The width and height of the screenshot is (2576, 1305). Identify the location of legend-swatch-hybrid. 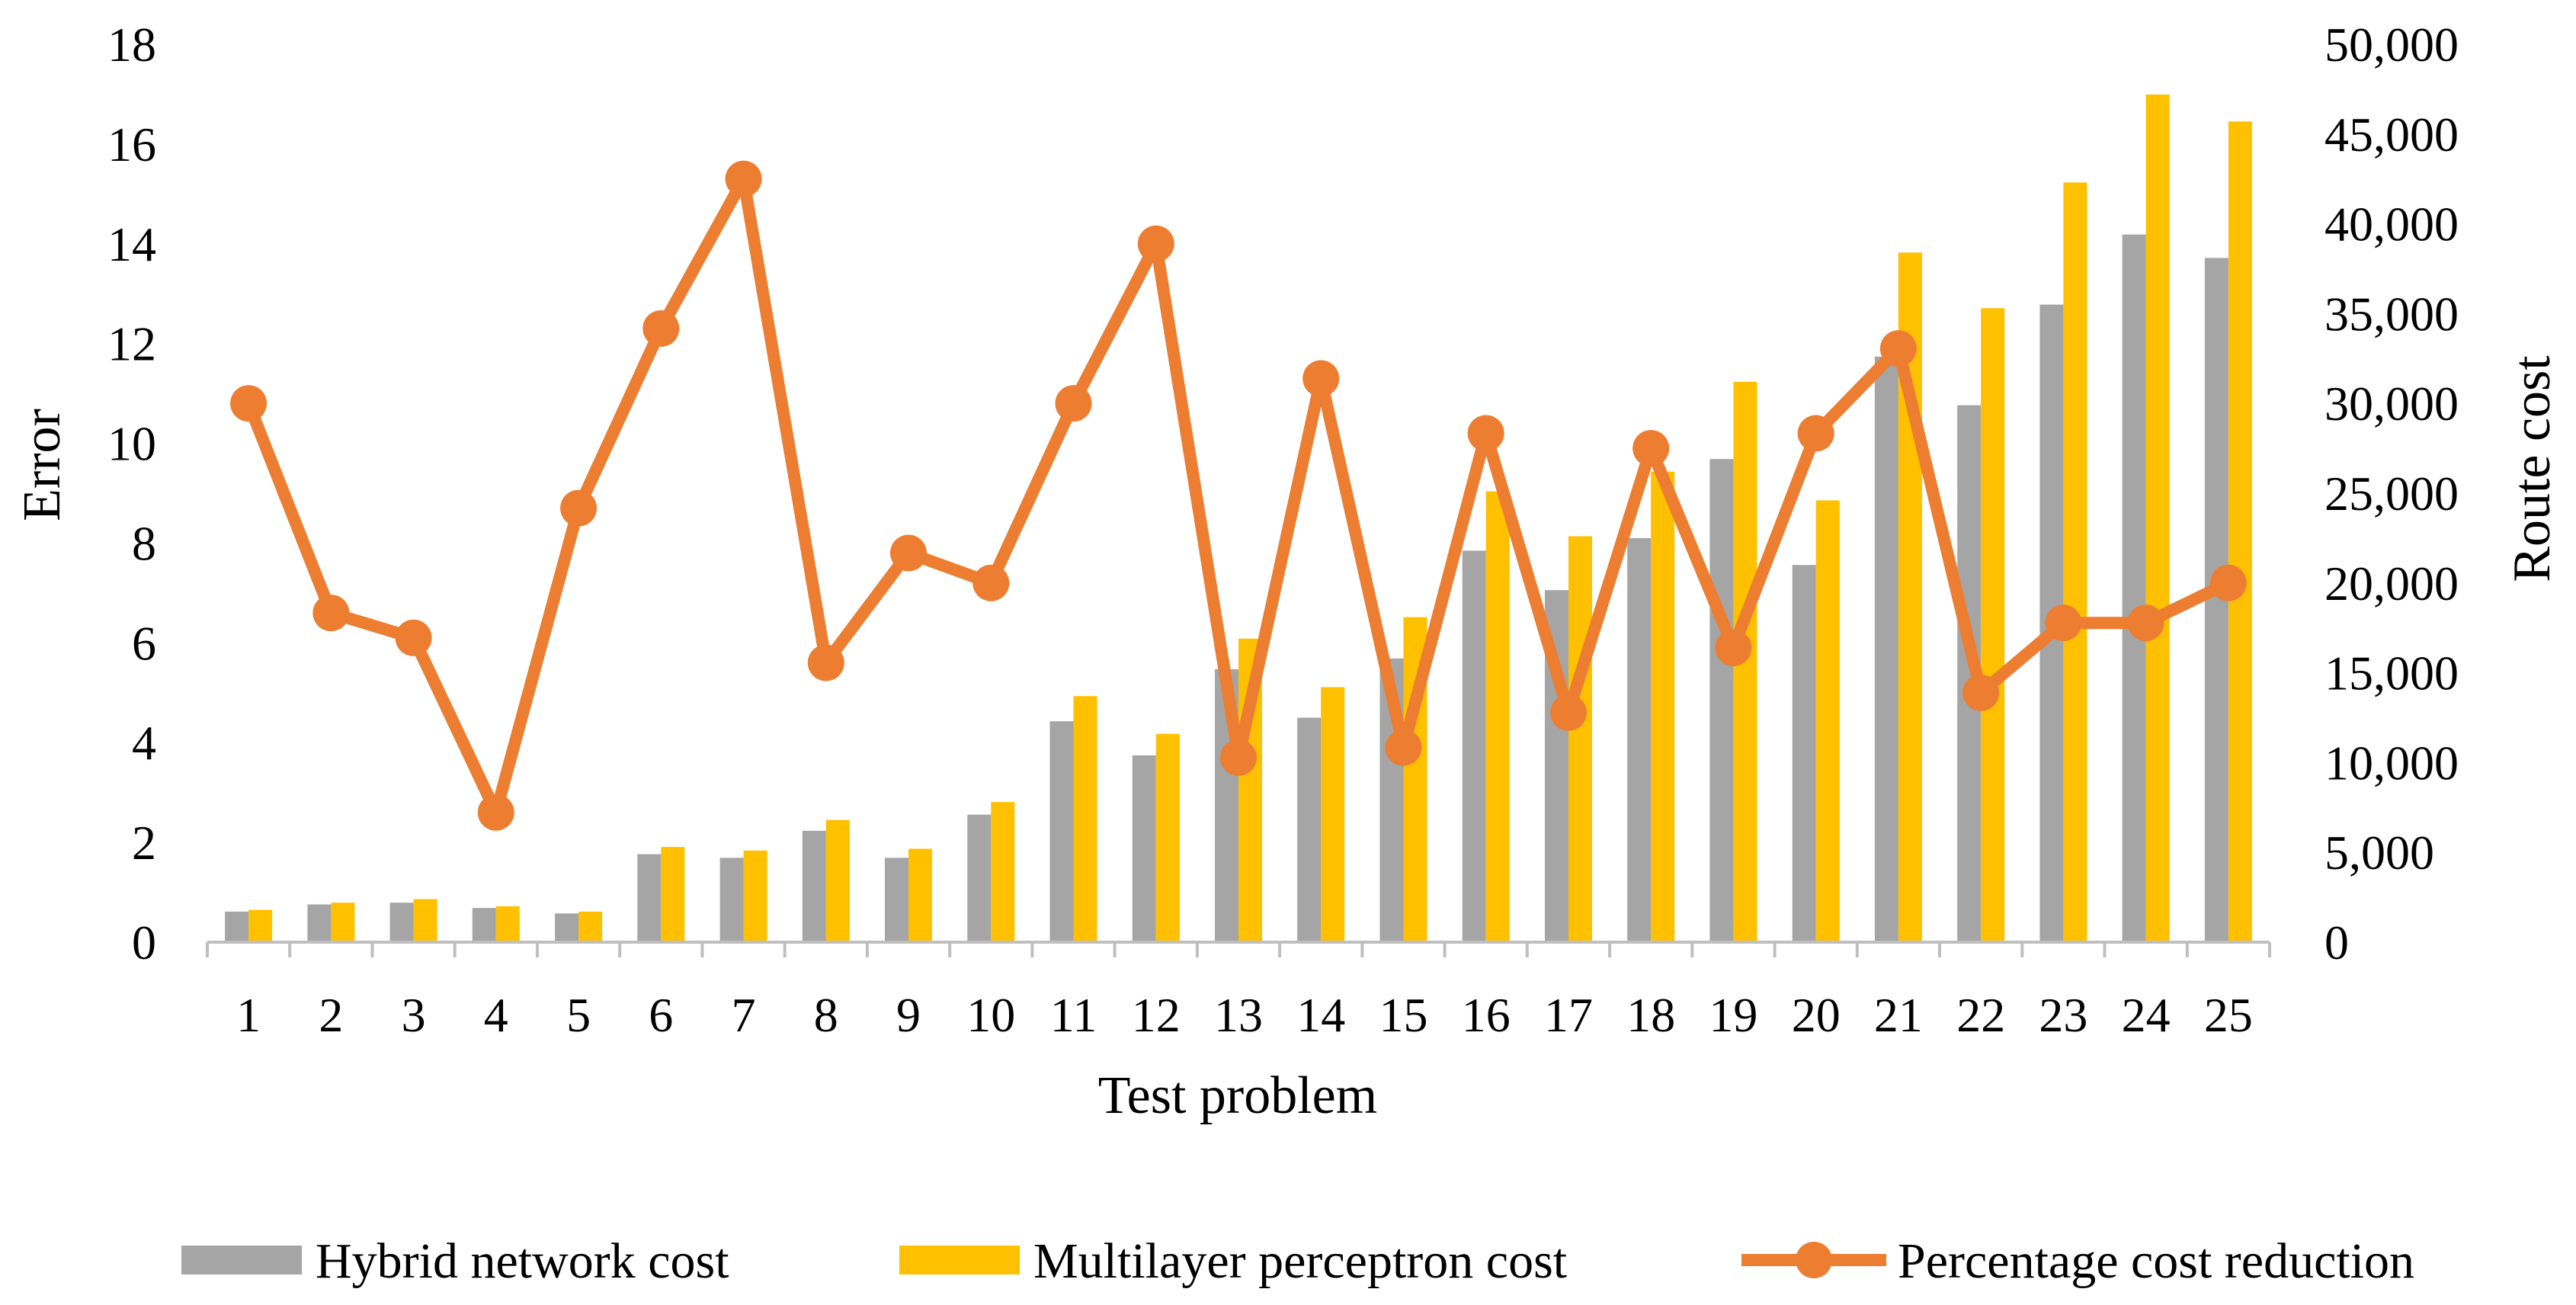
(242, 1260).